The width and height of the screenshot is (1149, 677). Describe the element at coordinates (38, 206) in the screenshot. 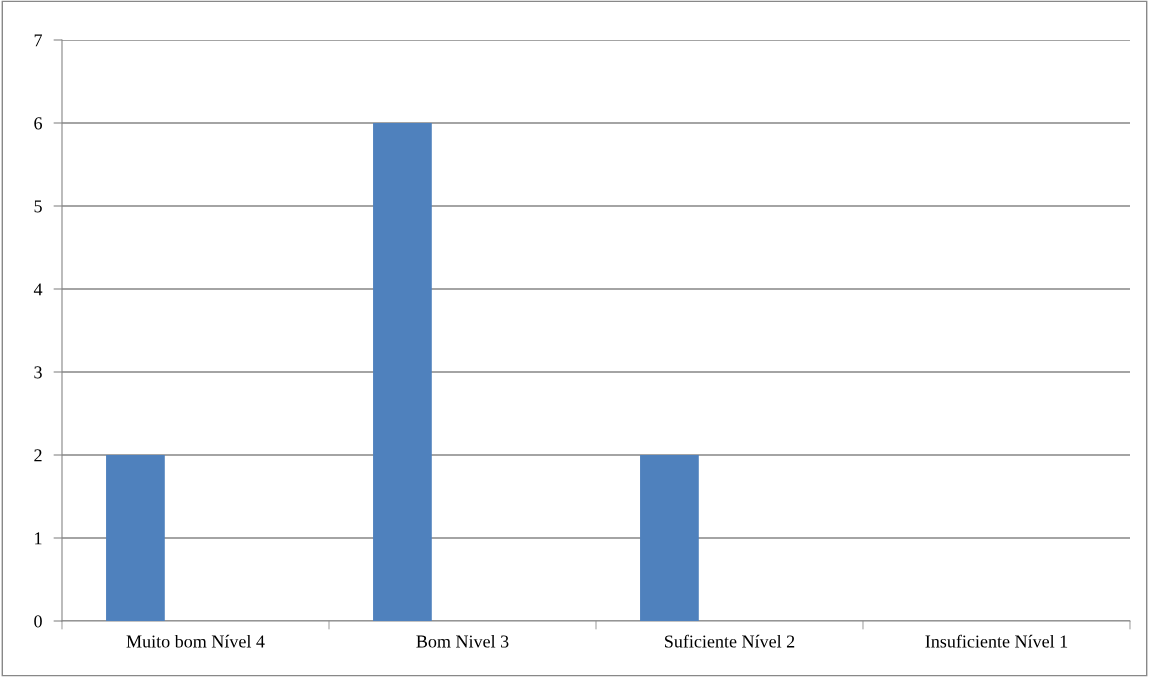

I see `y-tick-label: 5` at that location.